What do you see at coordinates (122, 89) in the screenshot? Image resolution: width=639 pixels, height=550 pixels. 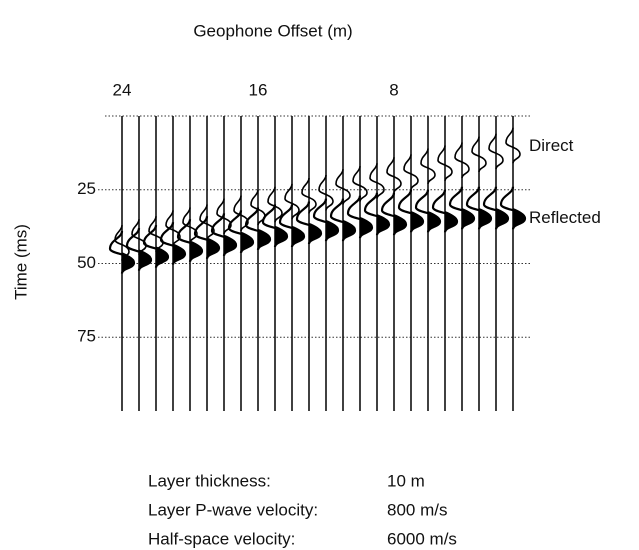 I see `x-tick-label: 24` at bounding box center [122, 89].